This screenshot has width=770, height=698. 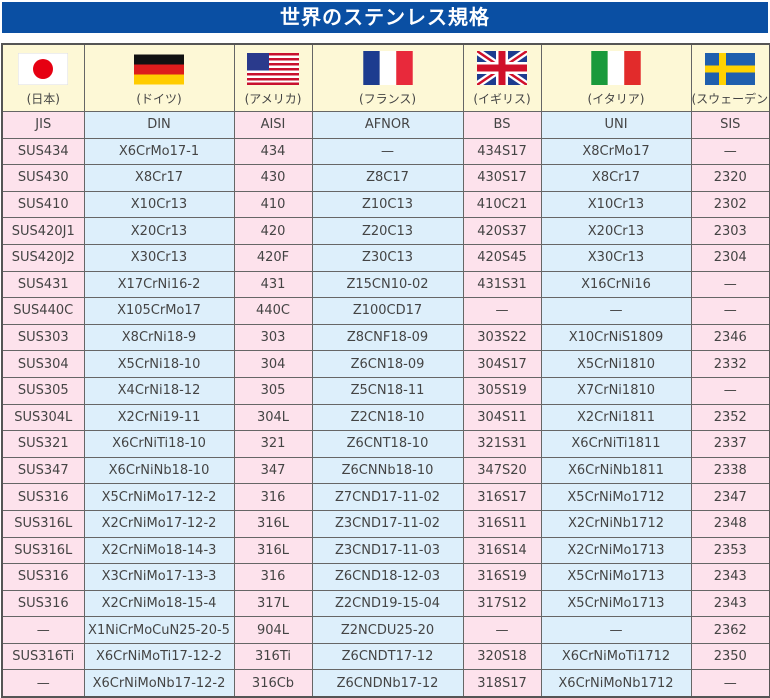 I want to click on cell-afnor: Z3CND17-11-02, so click(x=387, y=523).